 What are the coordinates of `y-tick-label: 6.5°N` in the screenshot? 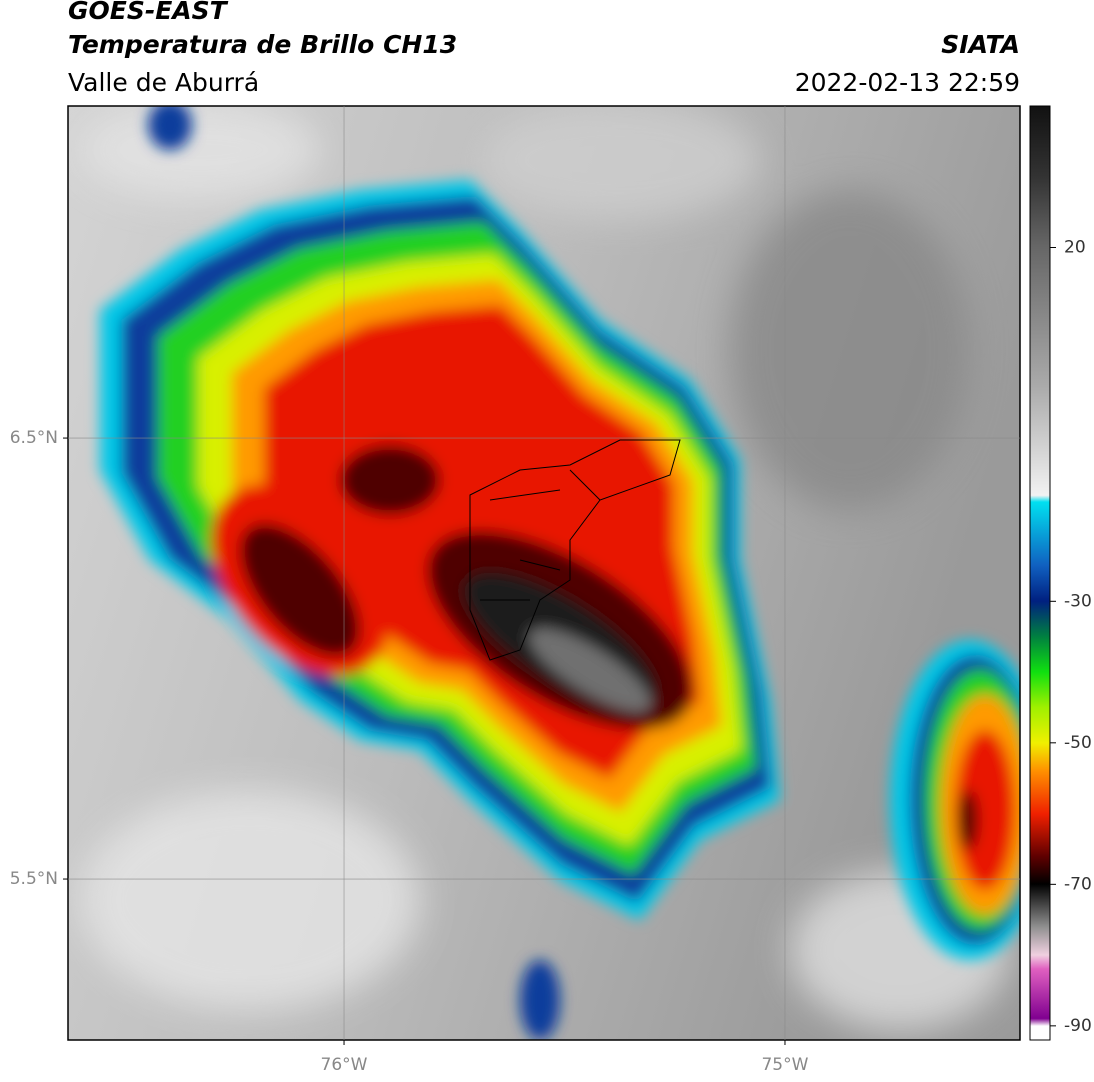 It's located at (34, 438).